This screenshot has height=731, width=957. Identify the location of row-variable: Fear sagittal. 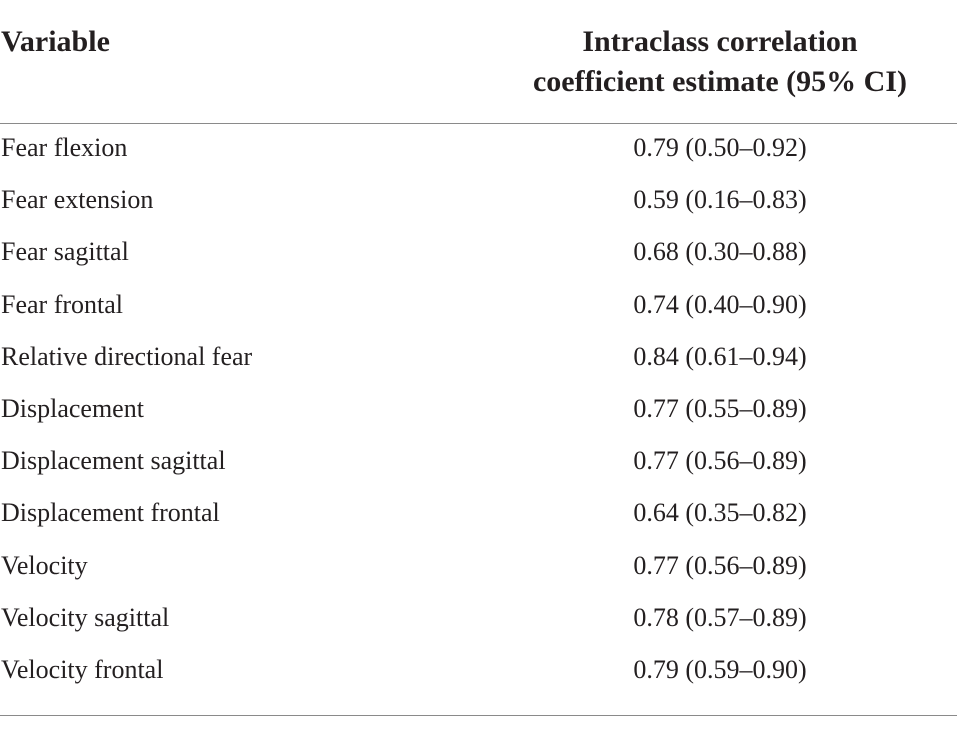
(65, 252).